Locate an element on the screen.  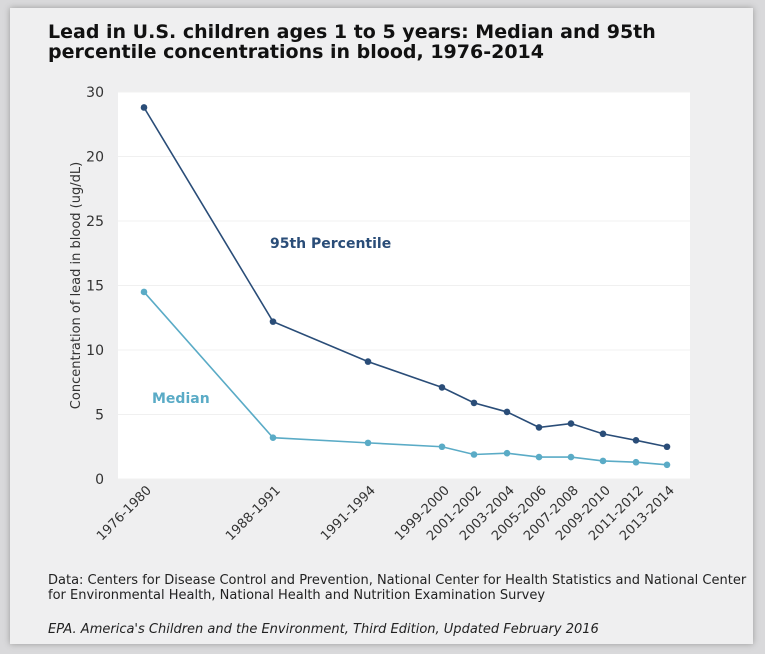
y-tick-label: 10 is located at coordinates (95, 351).